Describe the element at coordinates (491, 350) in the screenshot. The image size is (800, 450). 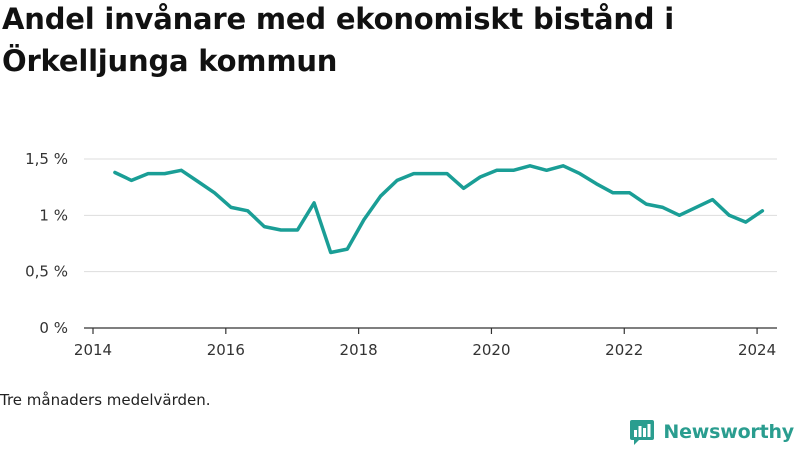
I see `x-tick-label: 2020` at that location.